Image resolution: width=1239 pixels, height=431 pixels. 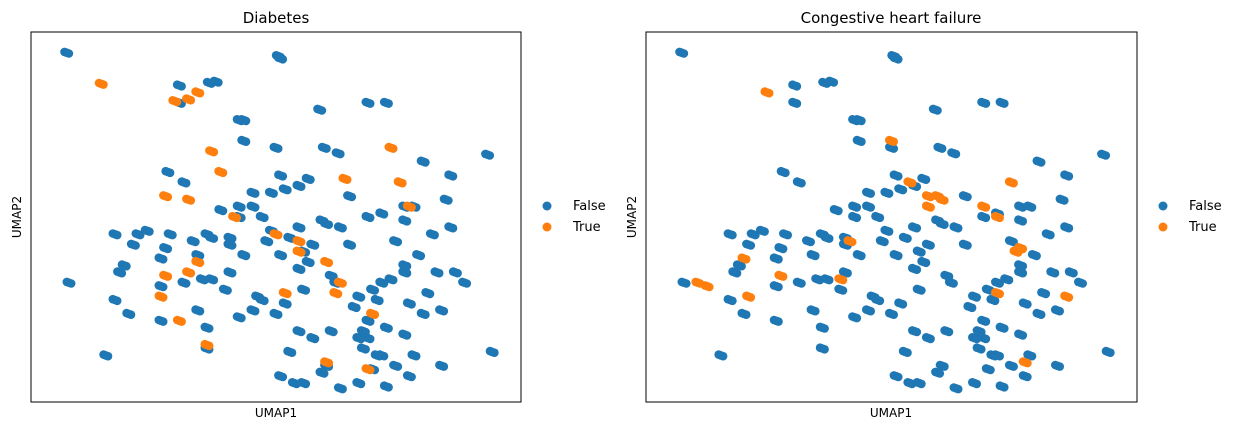 I want to click on chart-title: Congestive heart failure, so click(x=891, y=18).